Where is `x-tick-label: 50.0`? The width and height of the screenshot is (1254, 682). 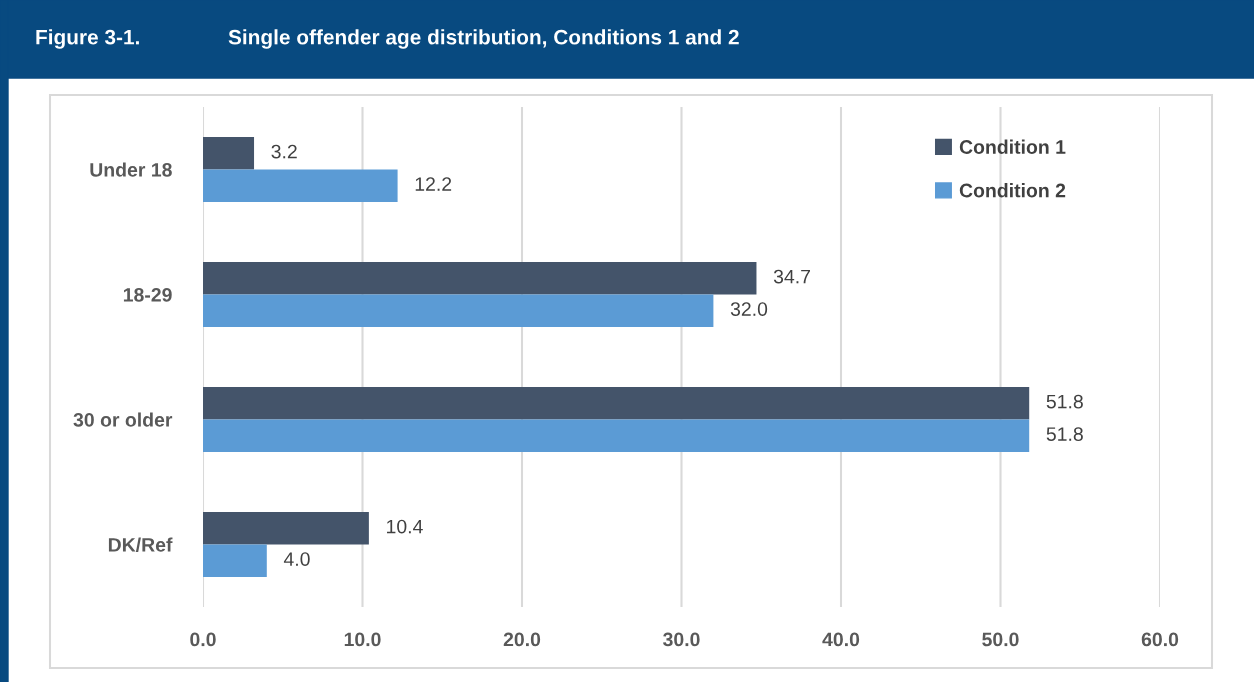 x-tick-label: 50.0 is located at coordinates (1000, 639).